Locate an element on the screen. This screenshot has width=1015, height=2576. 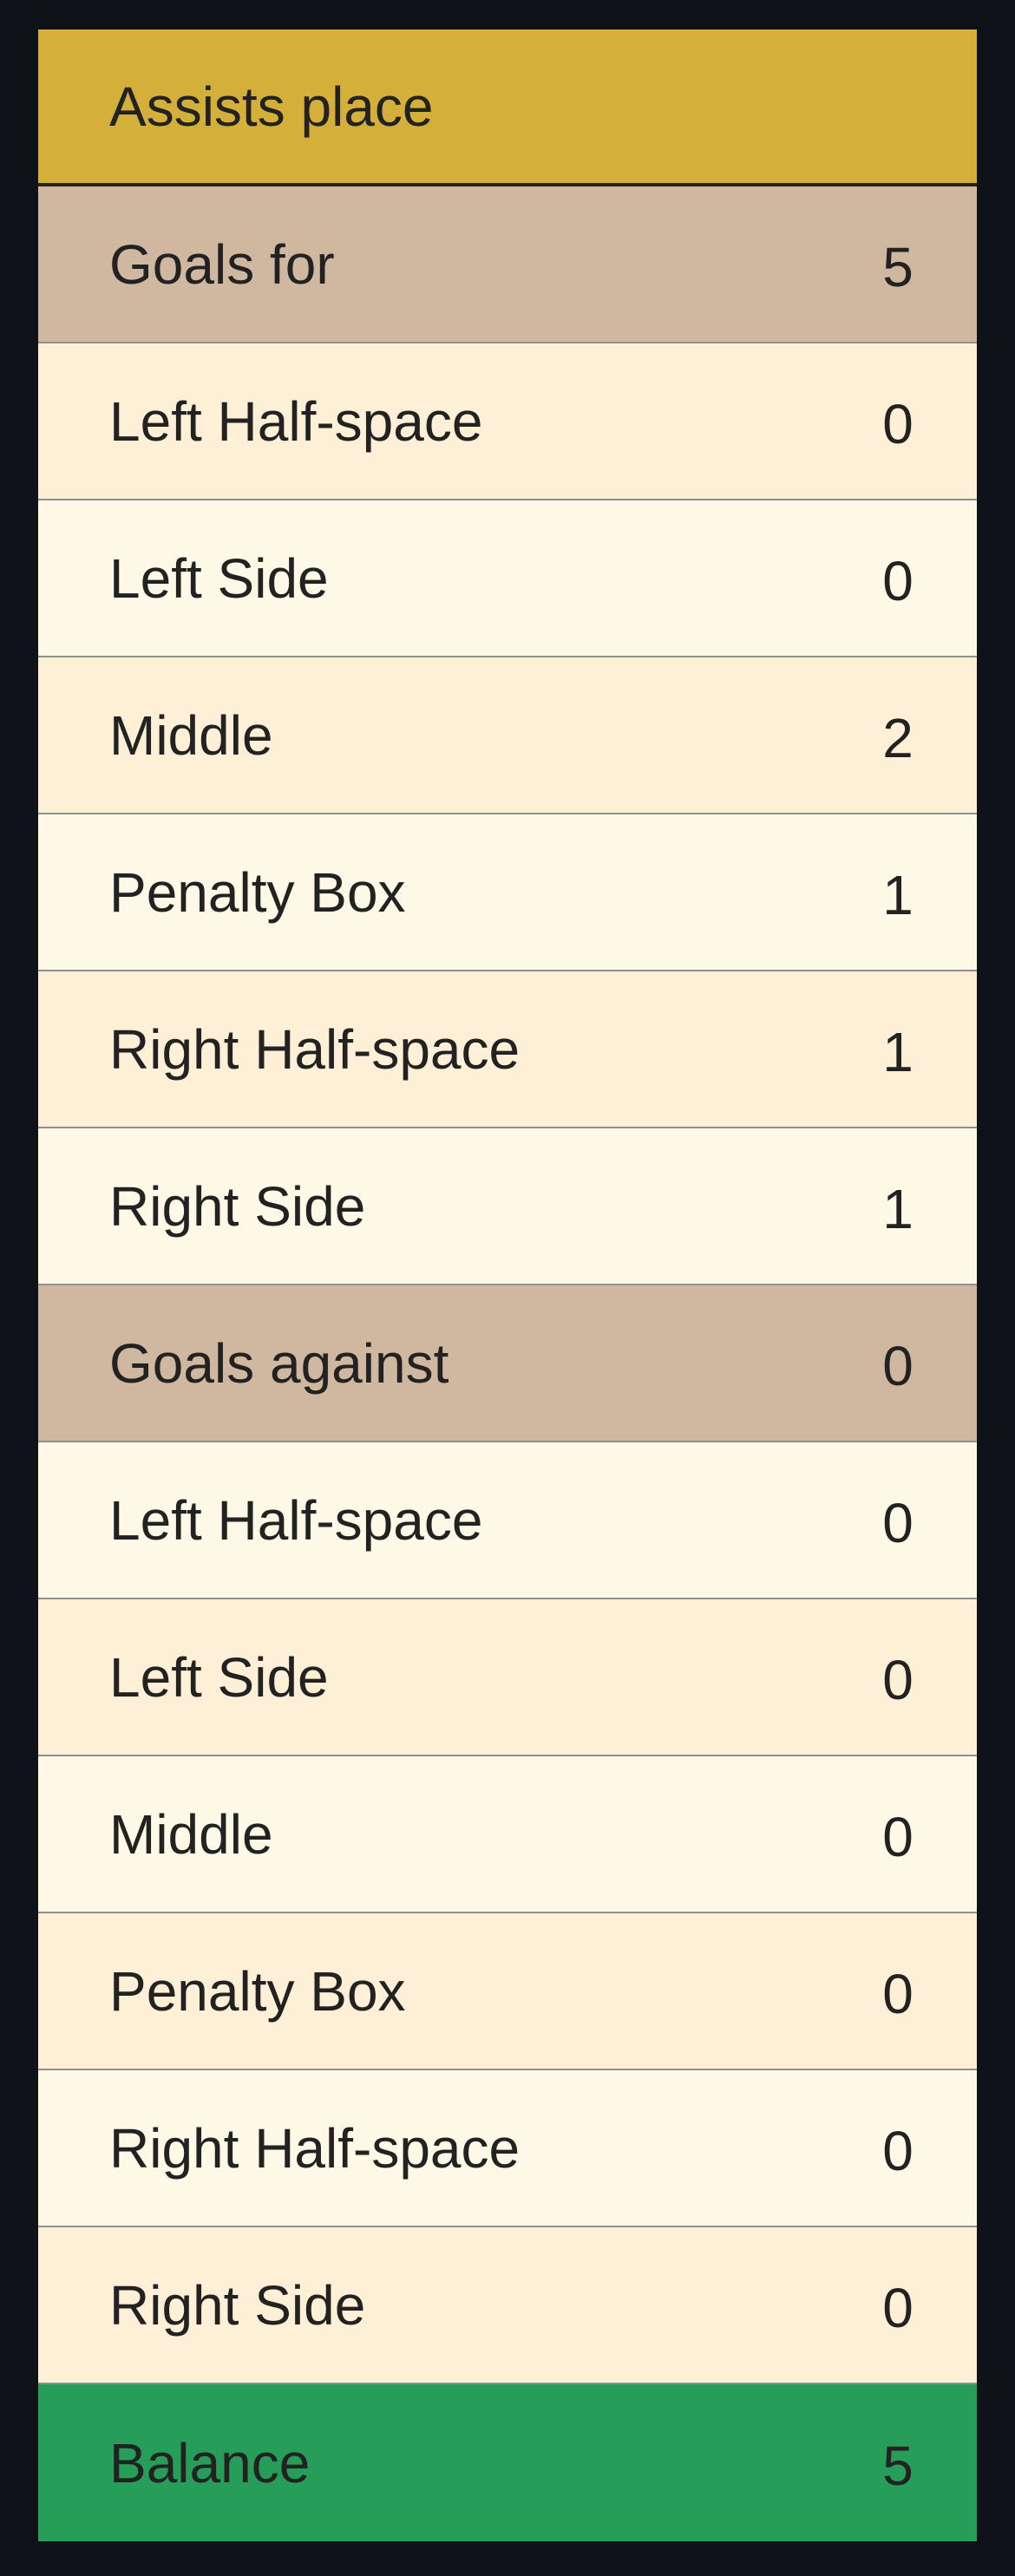
table-row: Right Side 1 is located at coordinates (507, 1206).